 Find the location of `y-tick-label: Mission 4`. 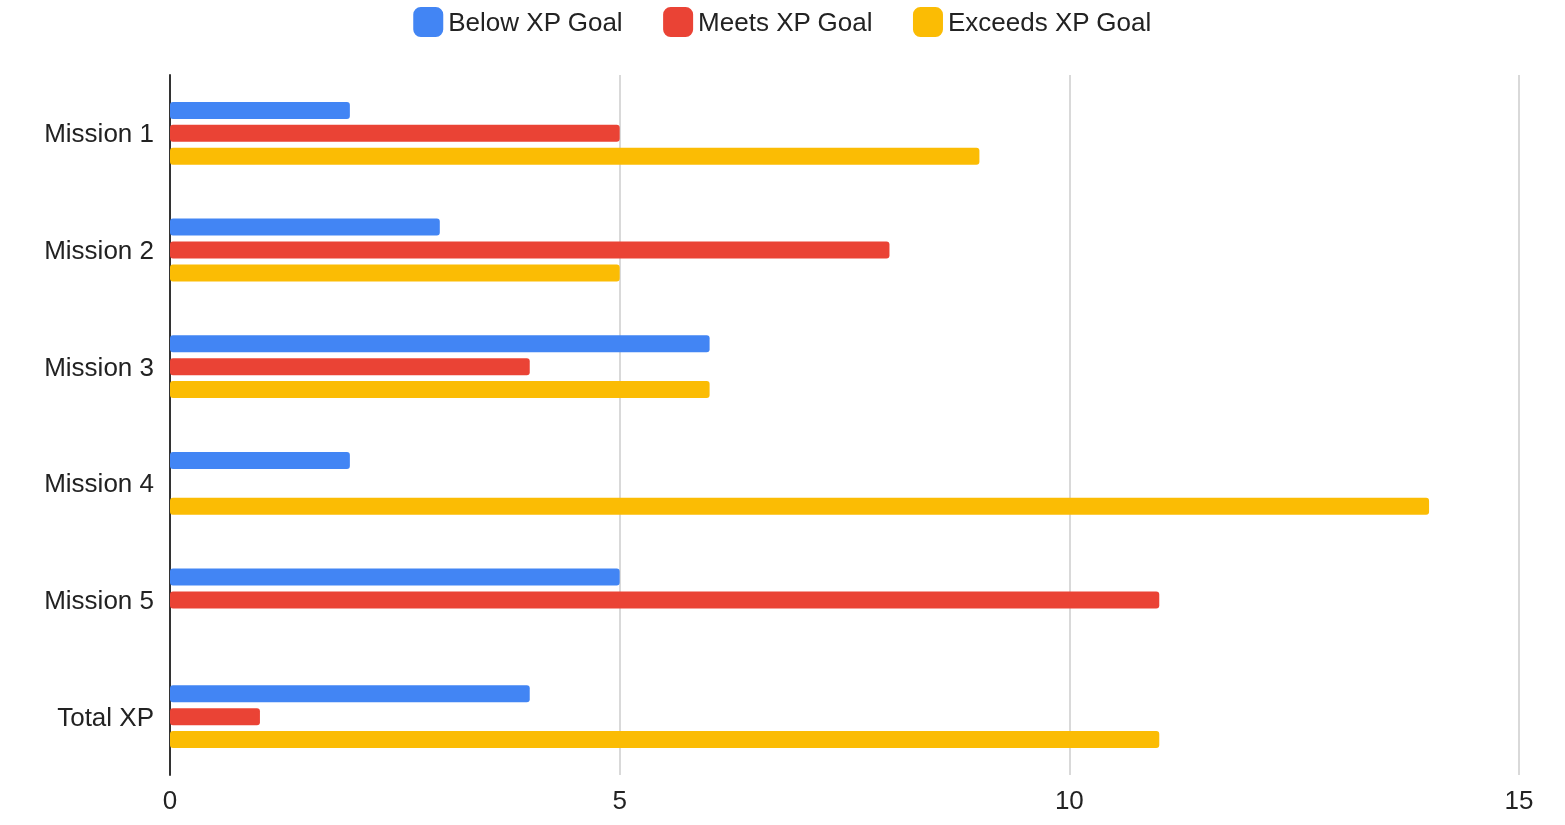

y-tick-label: Mission 4 is located at coordinates (99, 483).